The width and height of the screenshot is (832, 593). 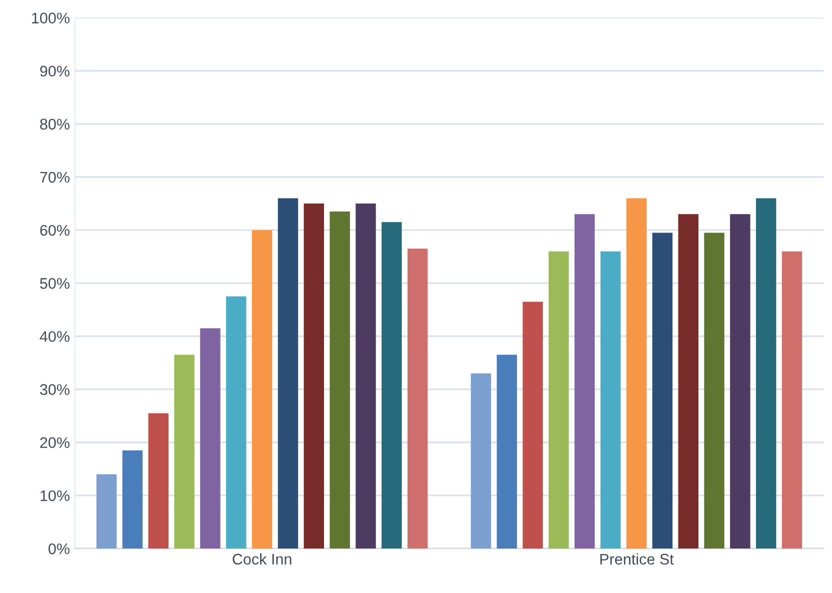 I want to click on y-tick-label: 100%, so click(x=51, y=18).